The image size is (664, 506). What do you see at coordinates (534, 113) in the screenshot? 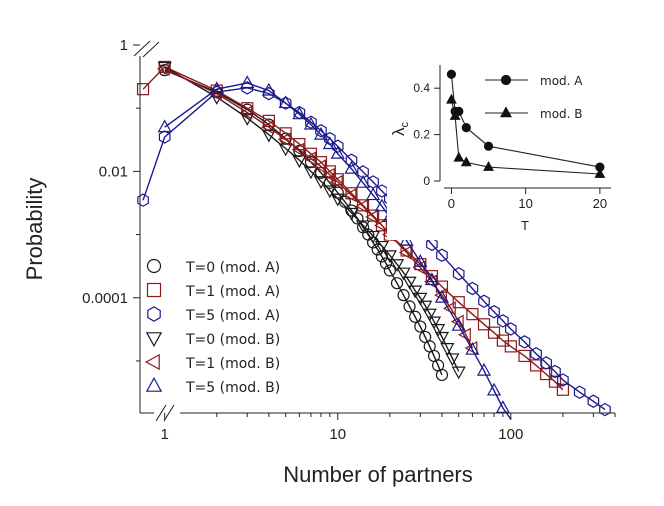
I see `inset-legend-item: mod. B` at bounding box center [534, 113].